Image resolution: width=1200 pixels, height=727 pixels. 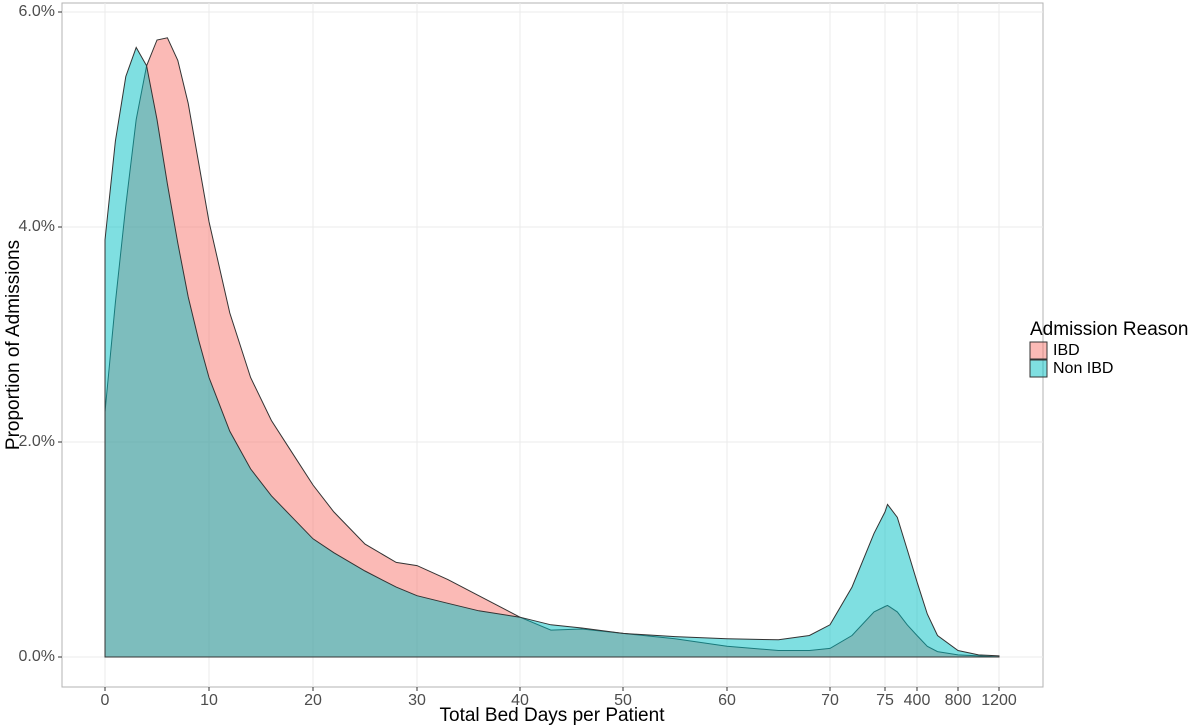 What do you see at coordinates (1109, 329) in the screenshot?
I see `legend-title: Admission Reason` at bounding box center [1109, 329].